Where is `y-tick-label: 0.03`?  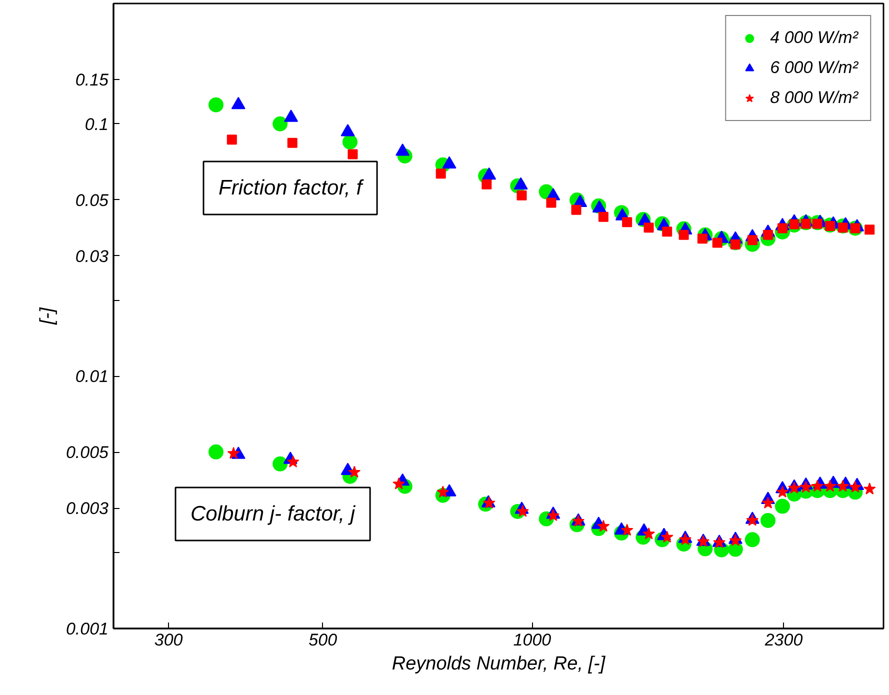
y-tick-label: 0.03 is located at coordinates (92, 256).